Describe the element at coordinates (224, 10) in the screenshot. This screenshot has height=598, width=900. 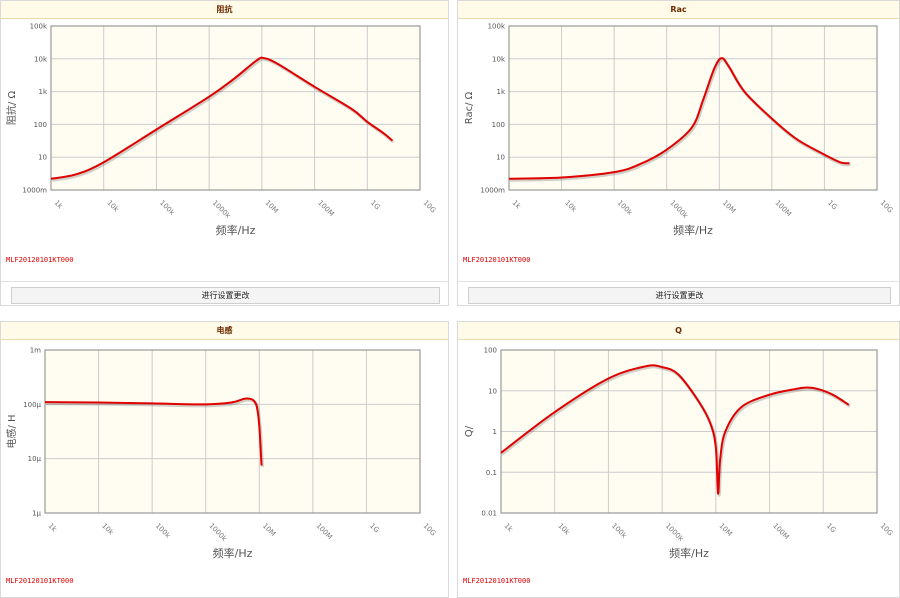
I see `panel-title: 阻抗` at that location.